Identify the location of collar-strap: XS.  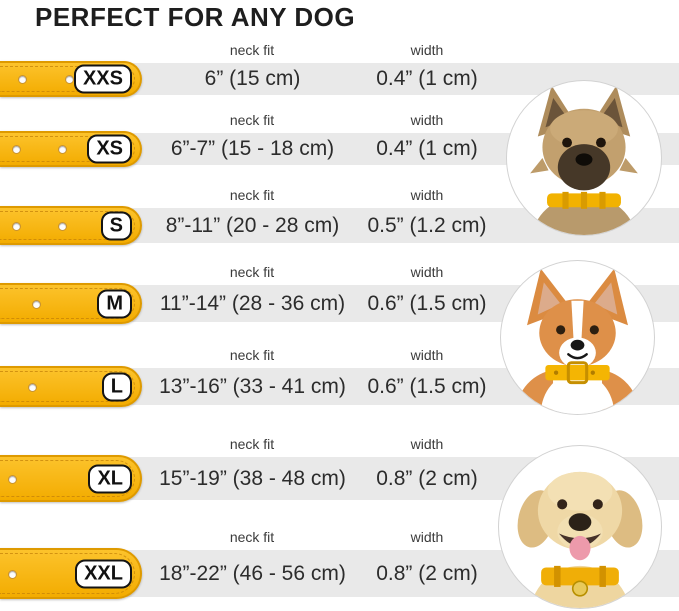
(71, 149).